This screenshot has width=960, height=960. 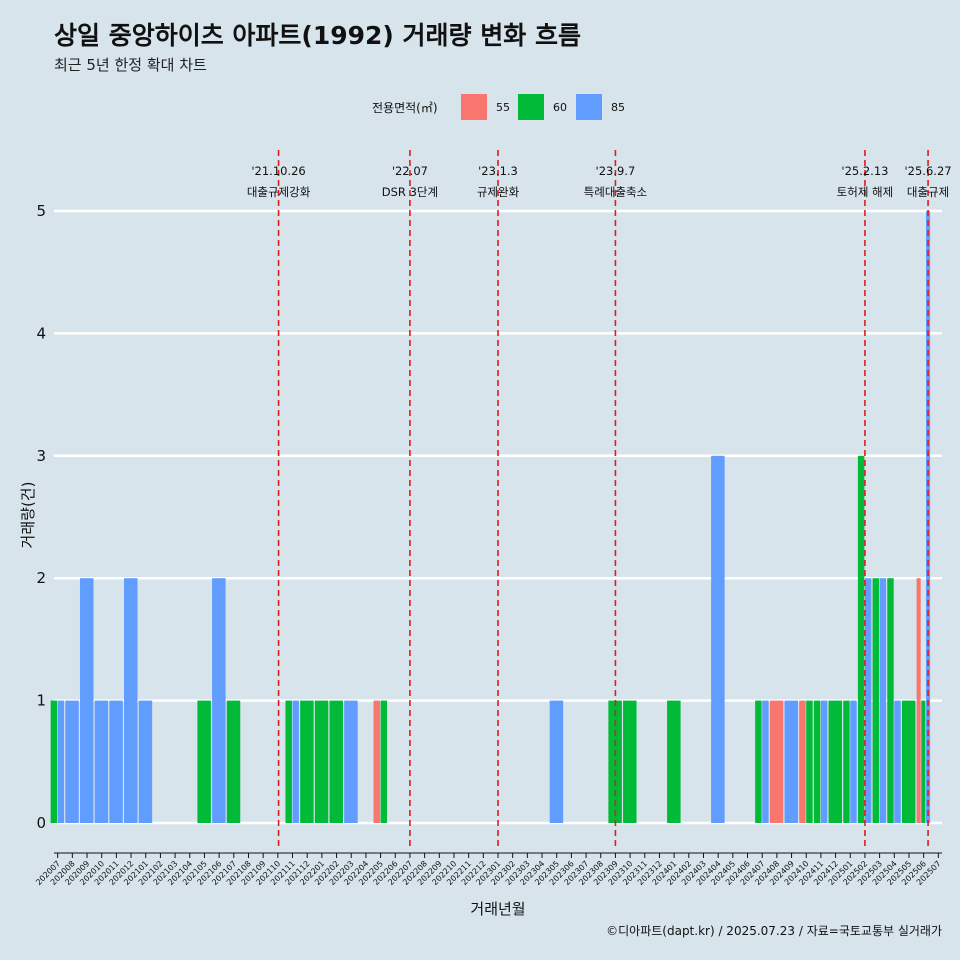 I want to click on y-axis-title: 거래량(건), so click(x=28, y=515).